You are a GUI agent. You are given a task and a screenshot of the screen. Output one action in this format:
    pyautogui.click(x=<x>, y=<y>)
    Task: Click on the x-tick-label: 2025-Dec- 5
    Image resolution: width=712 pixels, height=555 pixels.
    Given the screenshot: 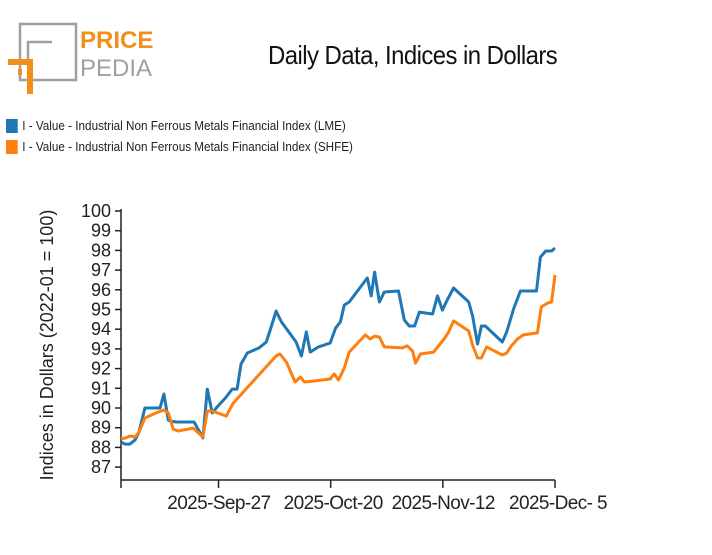 What is the action you would take?
    pyautogui.click(x=558, y=503)
    